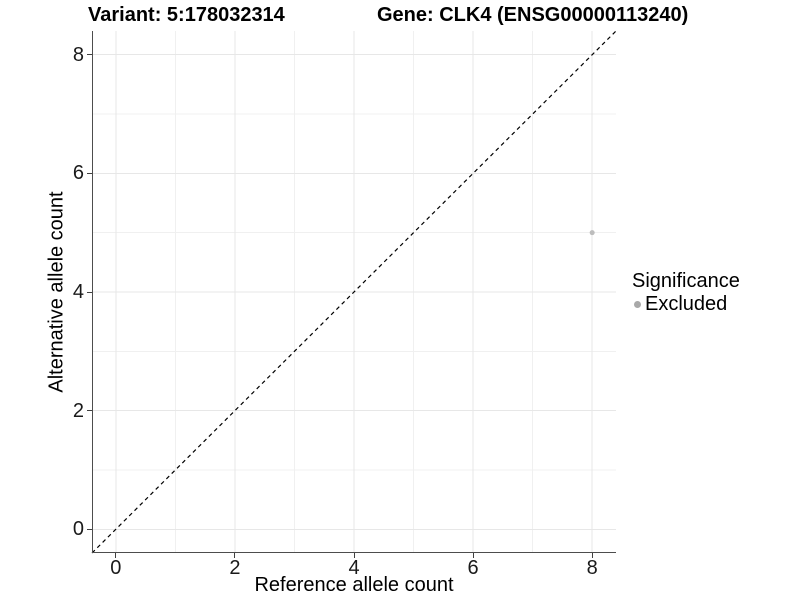  What do you see at coordinates (686, 281) in the screenshot?
I see `legend-title: Significance` at bounding box center [686, 281].